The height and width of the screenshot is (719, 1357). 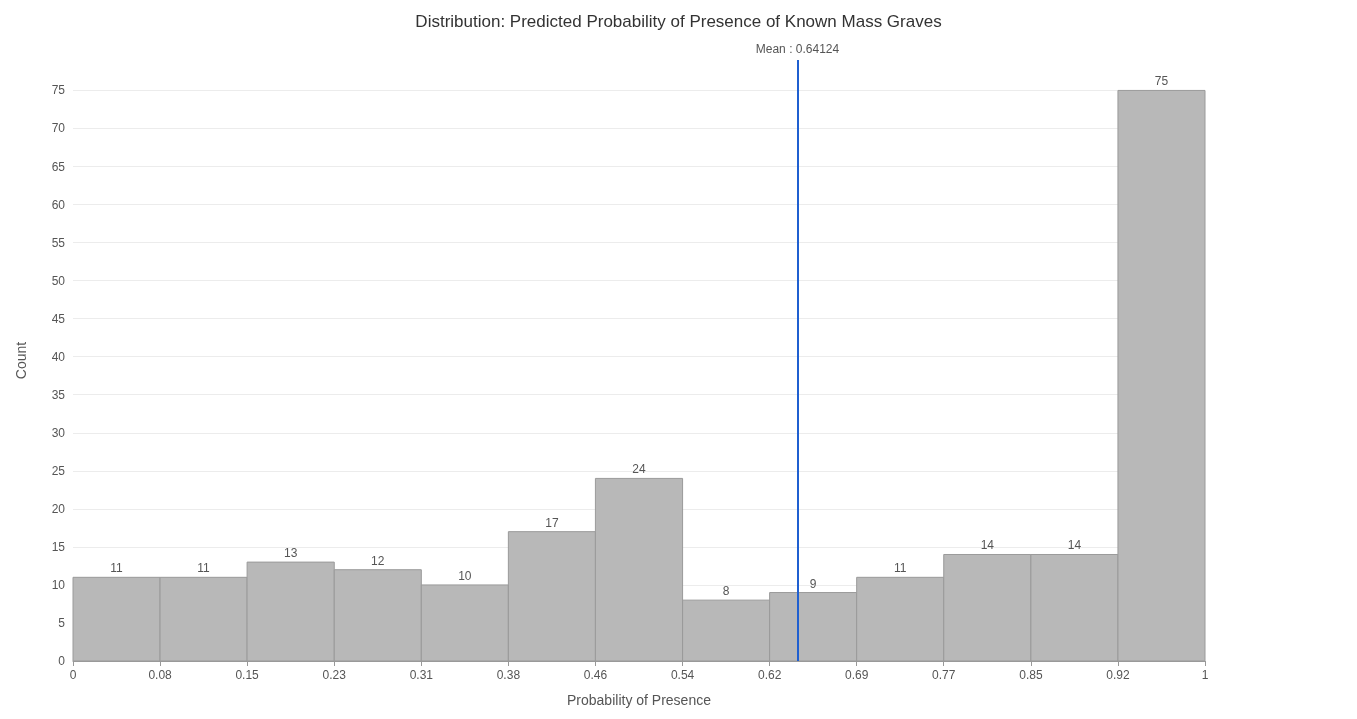 What do you see at coordinates (726, 591) in the screenshot?
I see `data-label: 8` at bounding box center [726, 591].